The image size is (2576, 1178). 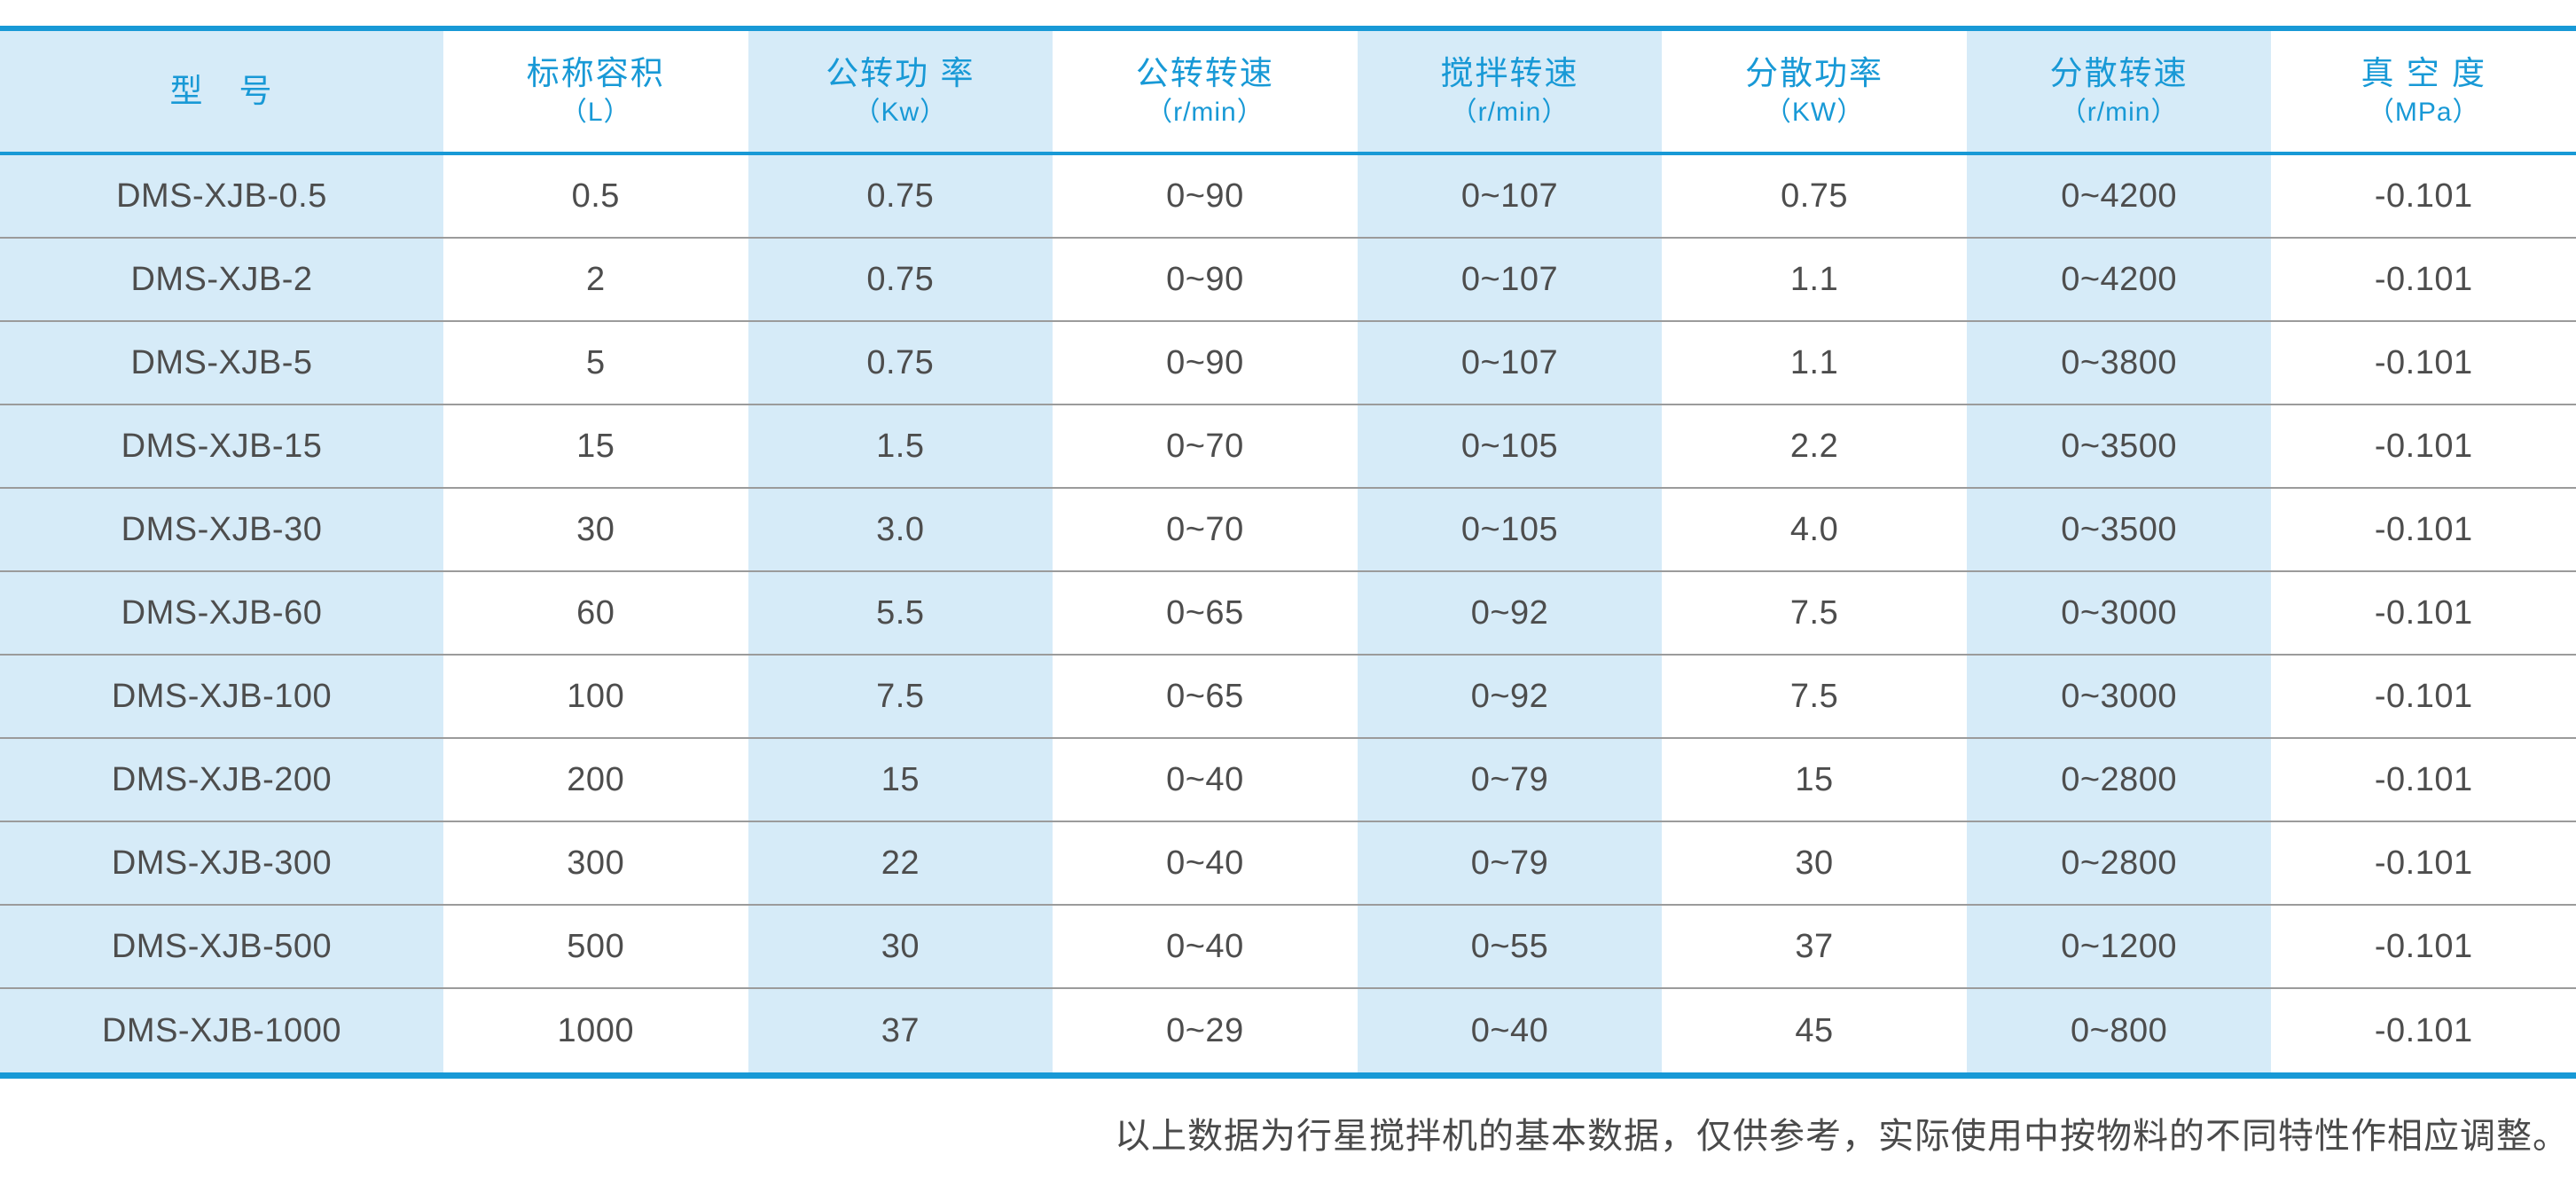 I want to click on column-header-title: 公转转速, so click(x=1204, y=73).